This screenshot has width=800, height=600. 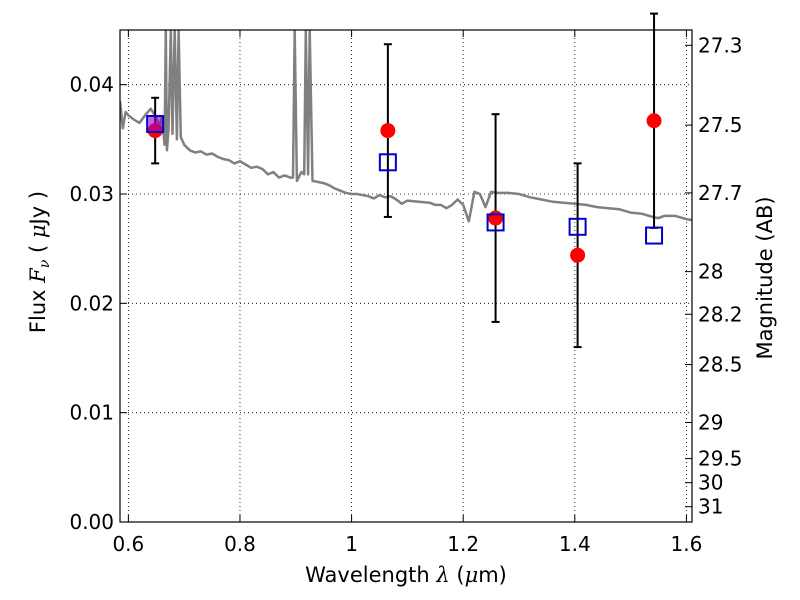 What do you see at coordinates (38, 308) in the screenshot?
I see `y-axis-label-prefix: Flux` at bounding box center [38, 308].